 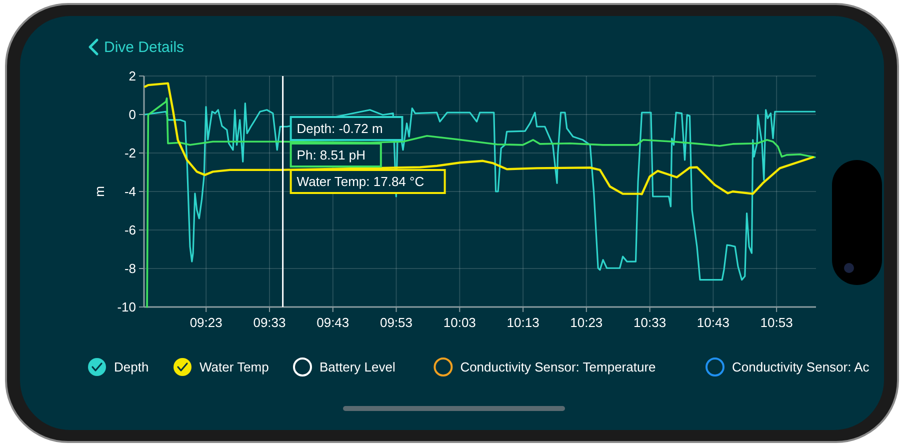 What do you see at coordinates (130, 153) in the screenshot?
I see `y-tick-label: -2` at bounding box center [130, 153].